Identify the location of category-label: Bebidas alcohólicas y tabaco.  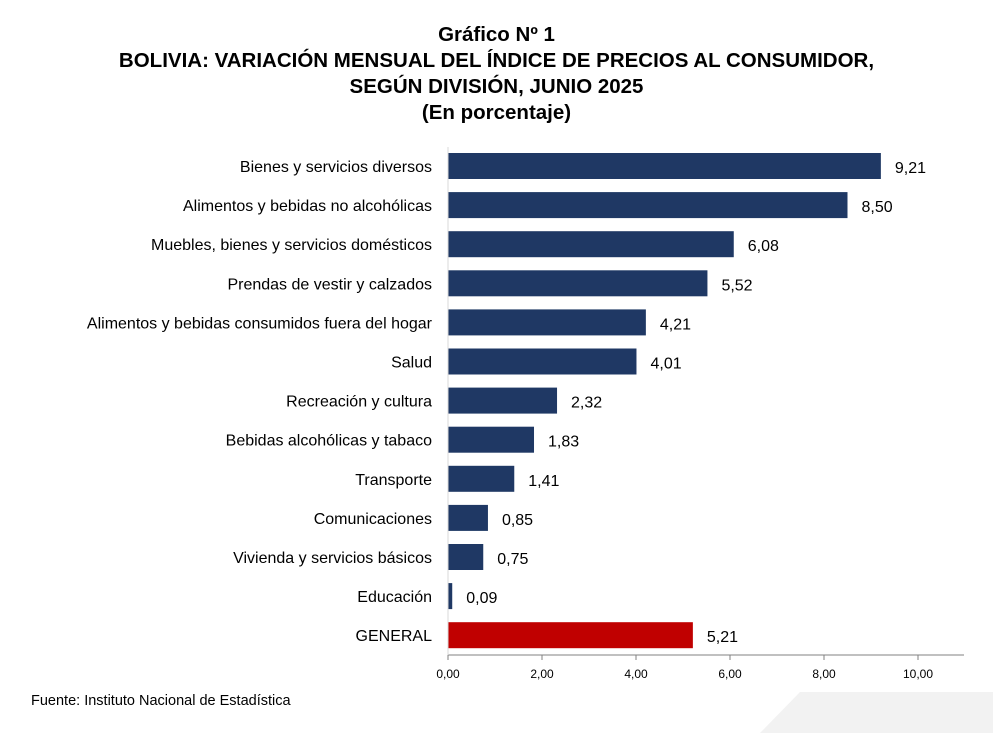
(329, 441).